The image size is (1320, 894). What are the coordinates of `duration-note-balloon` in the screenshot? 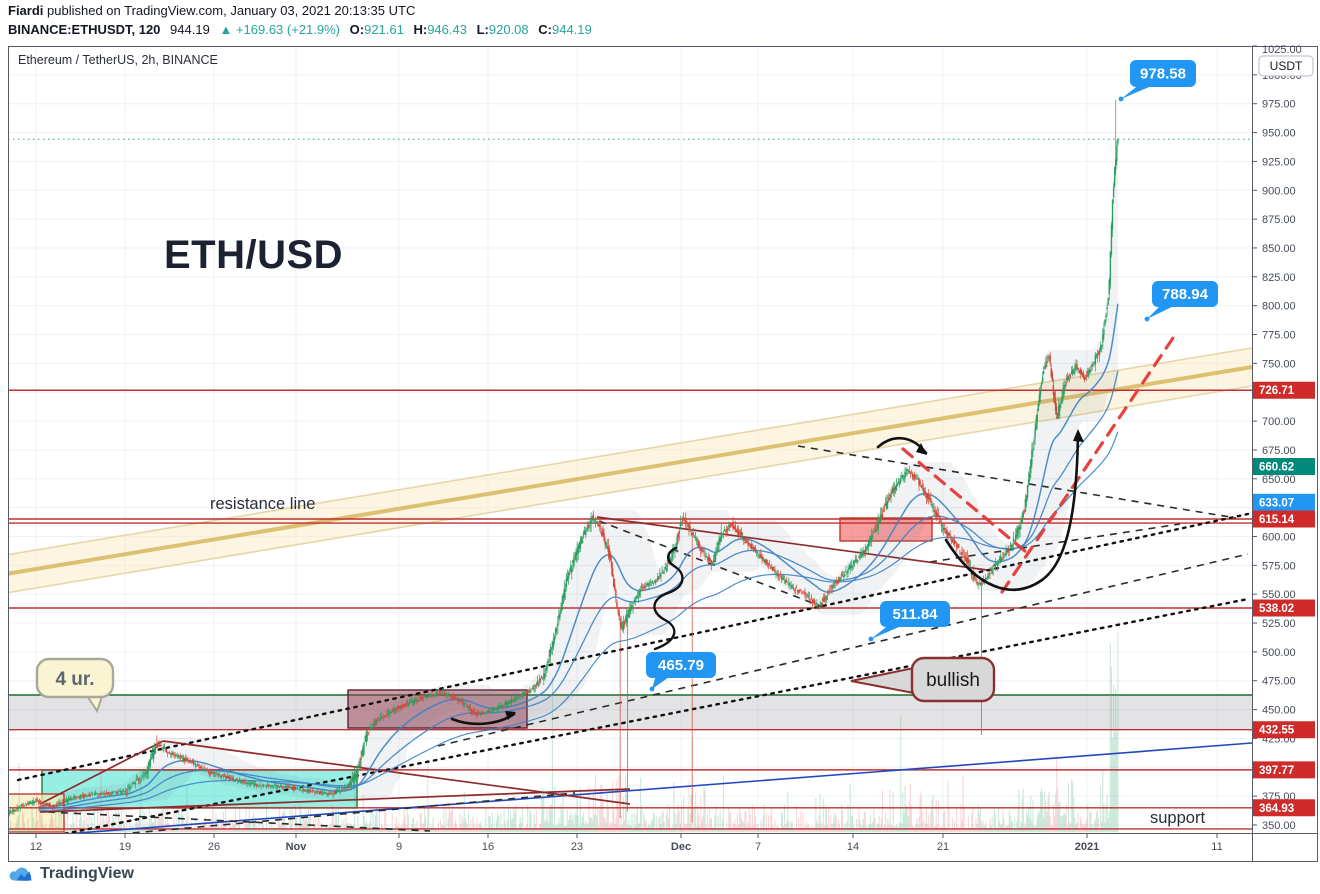 It's located at (75, 678).